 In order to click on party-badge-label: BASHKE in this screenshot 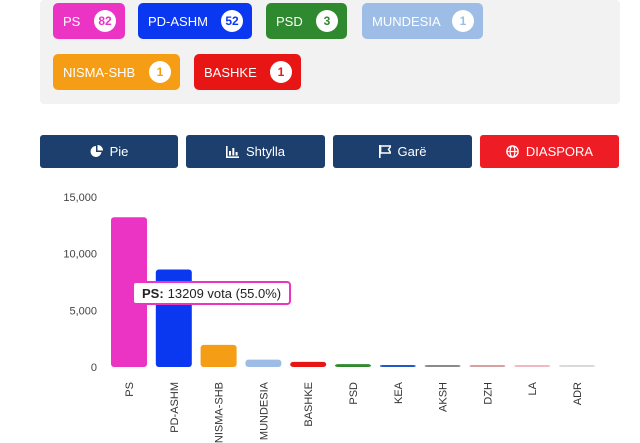, I will do `click(230, 72)`.